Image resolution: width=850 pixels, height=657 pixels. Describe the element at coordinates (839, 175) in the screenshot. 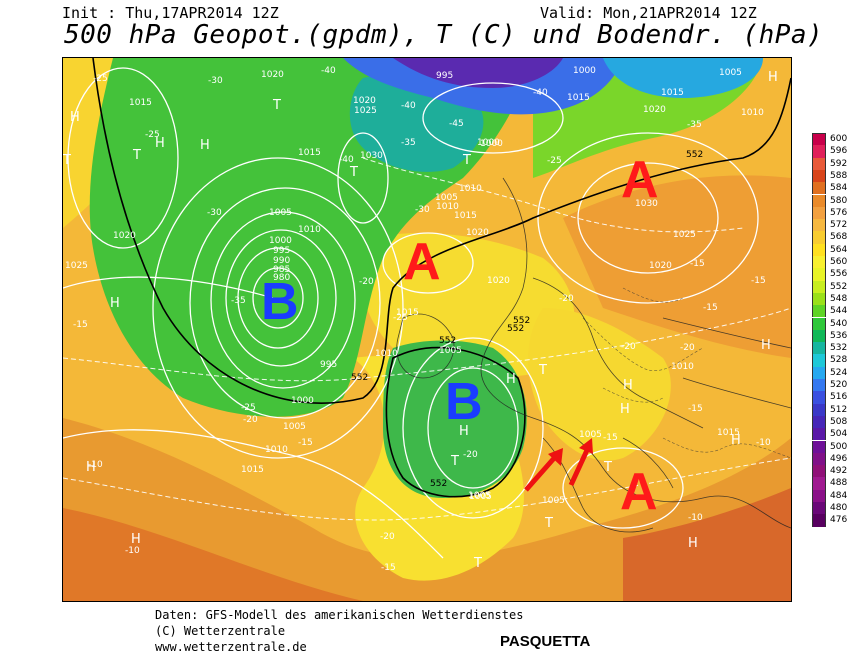

I see `color-scale-label: 588` at that location.